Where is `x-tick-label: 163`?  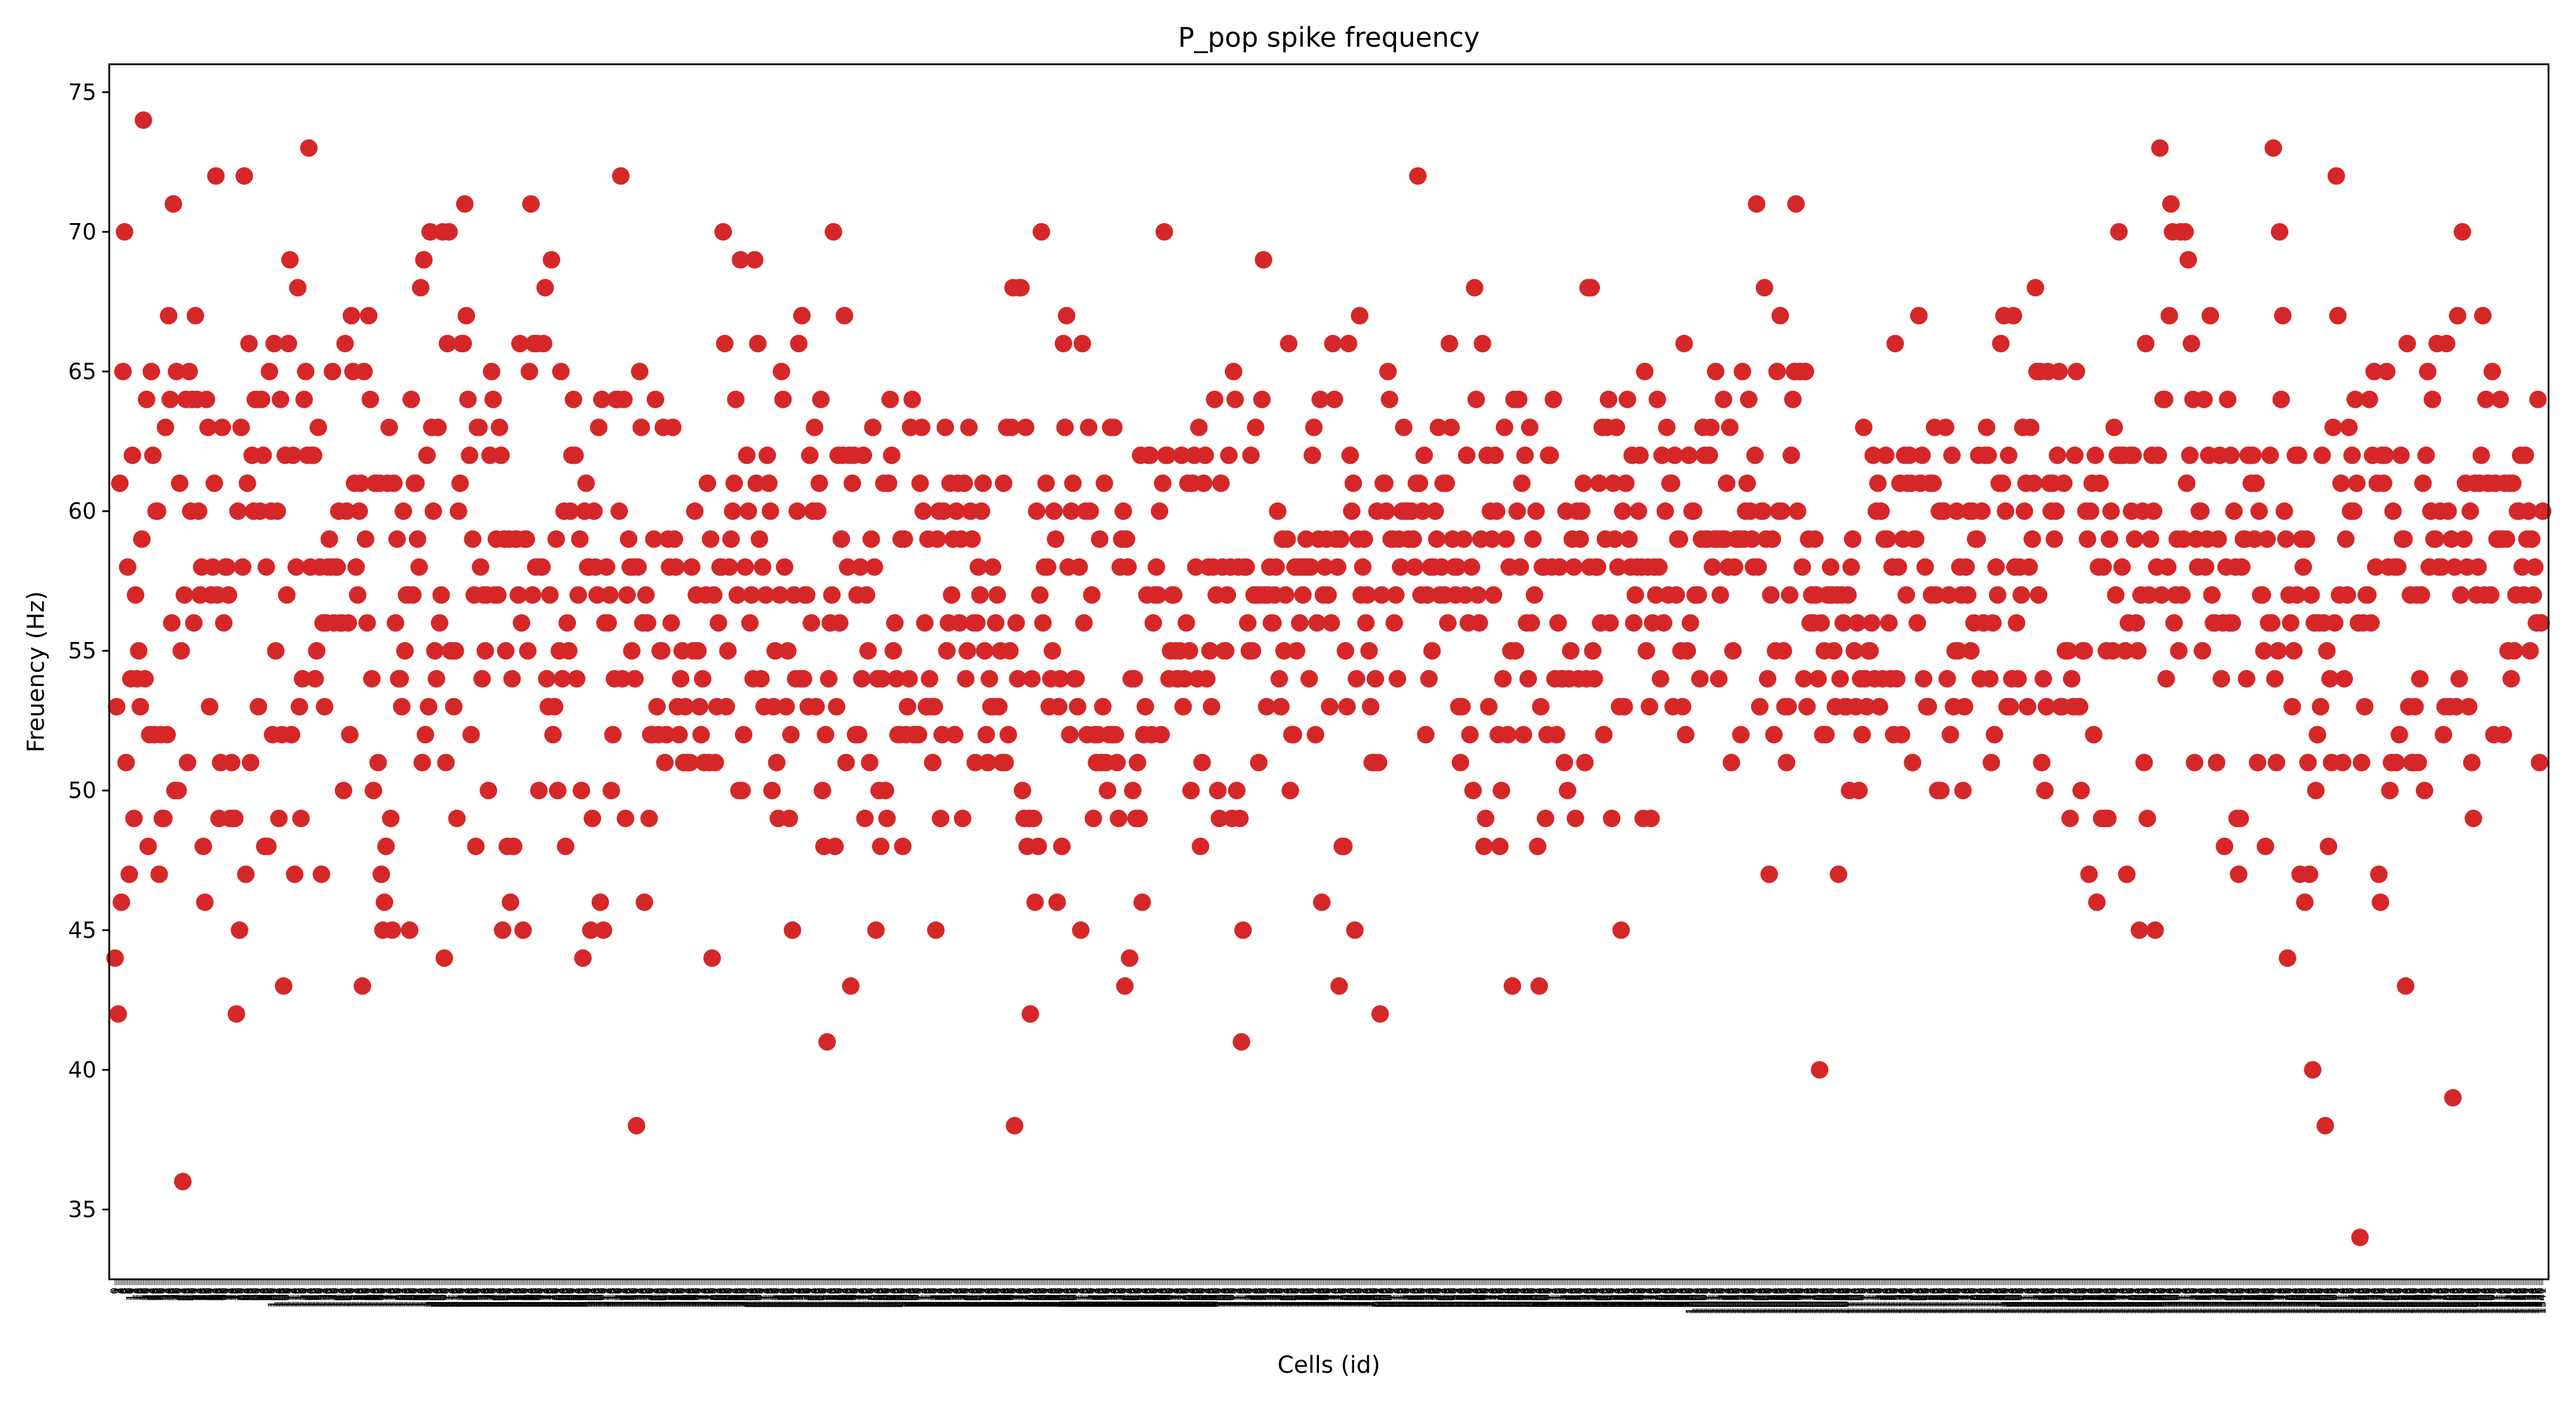 x-tick-label: 163 is located at coordinates (372, 1297).